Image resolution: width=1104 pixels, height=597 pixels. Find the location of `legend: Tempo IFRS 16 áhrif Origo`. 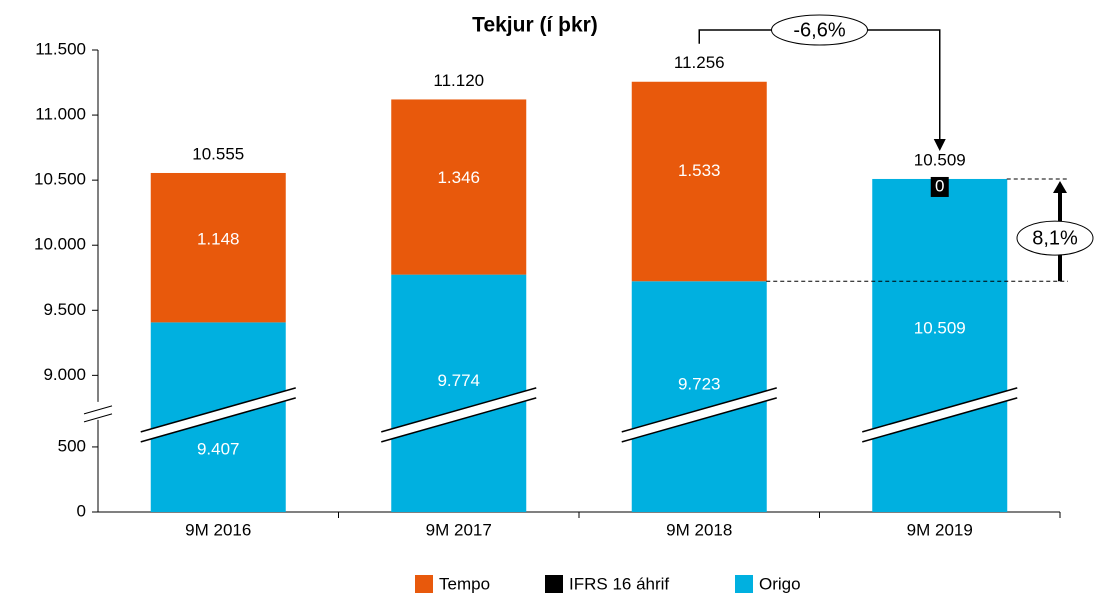

legend: Tempo IFRS 16 áhrif Origo is located at coordinates (608, 583).